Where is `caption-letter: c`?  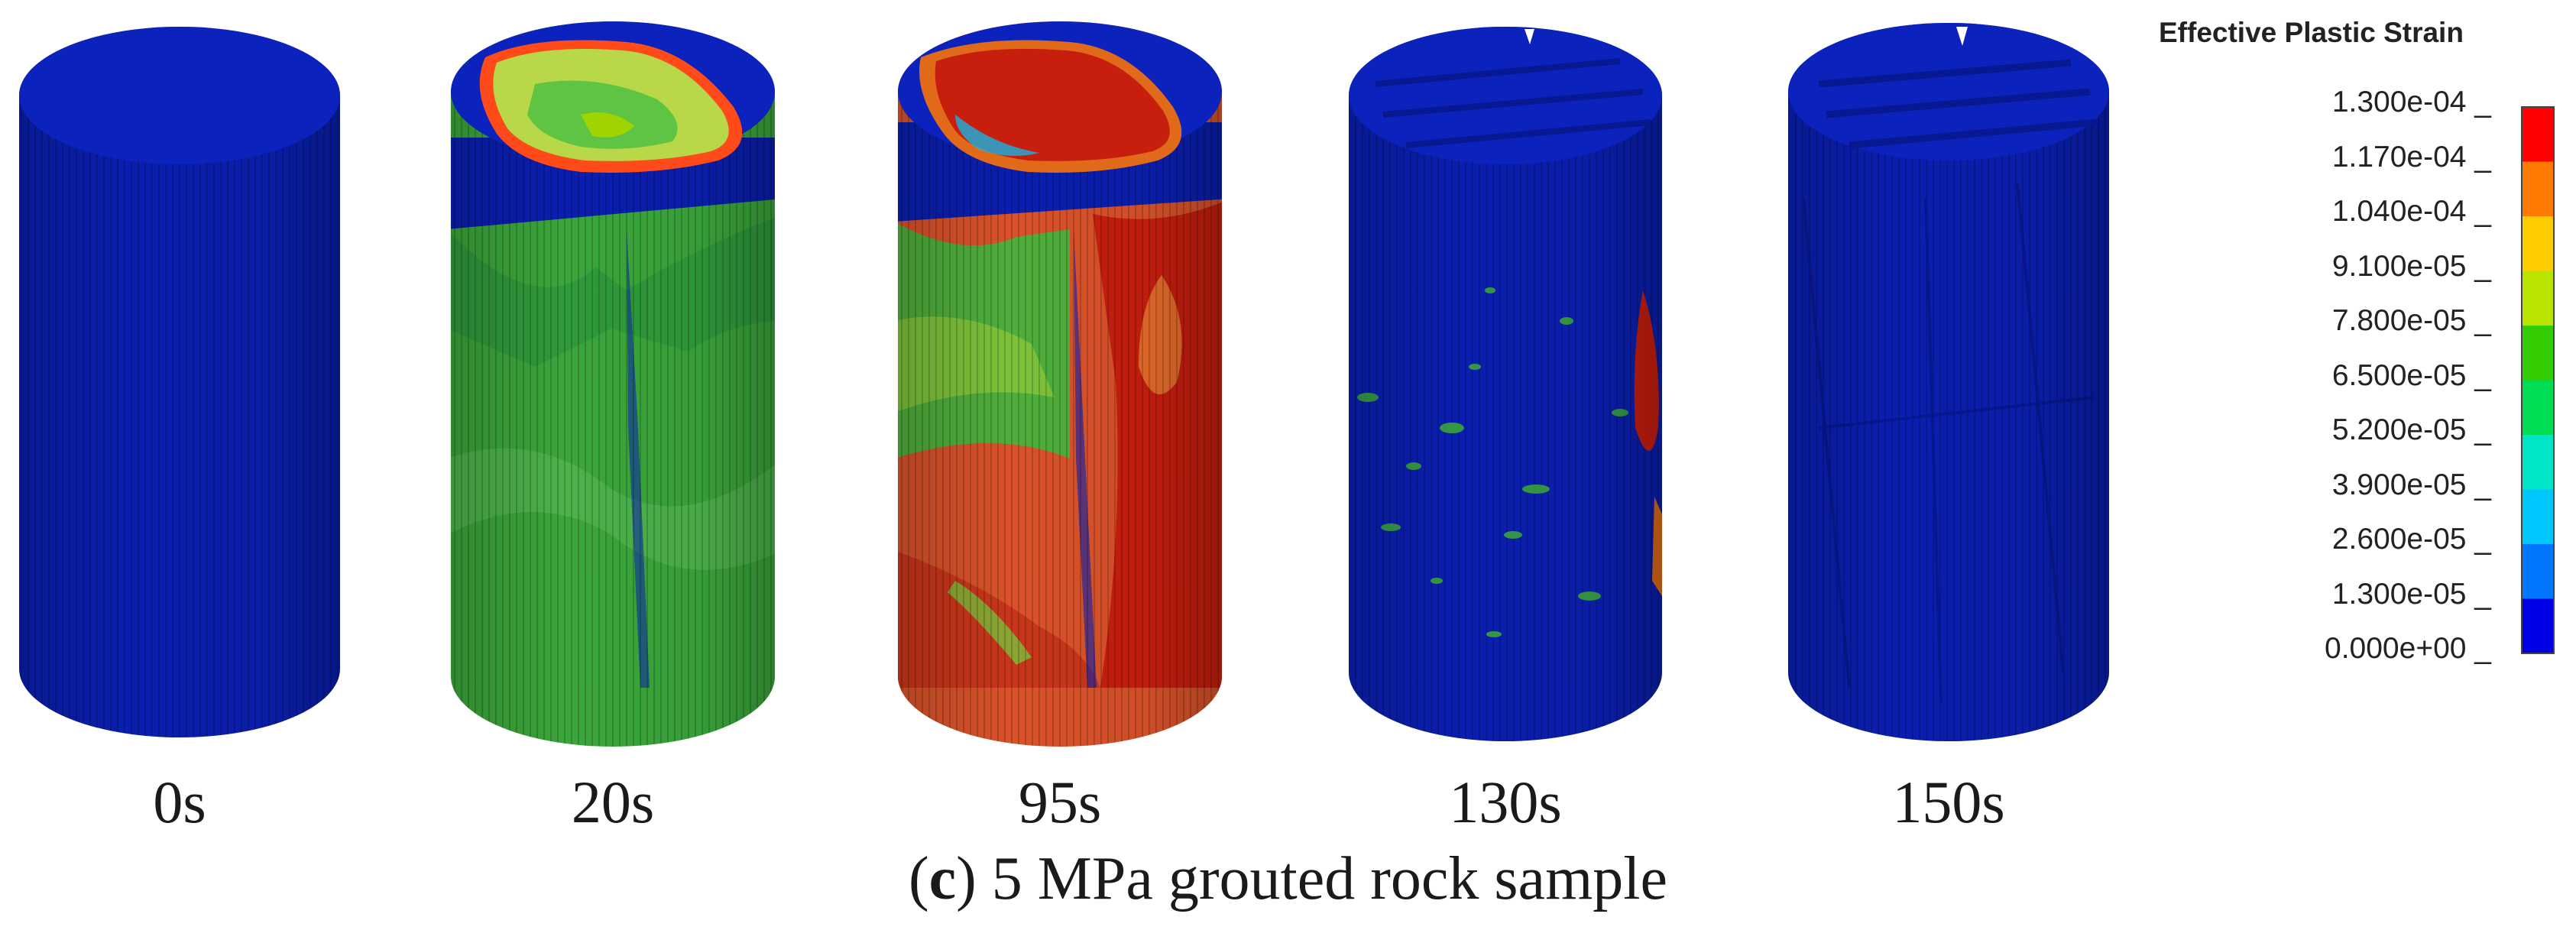 caption-letter: c is located at coordinates (942, 878).